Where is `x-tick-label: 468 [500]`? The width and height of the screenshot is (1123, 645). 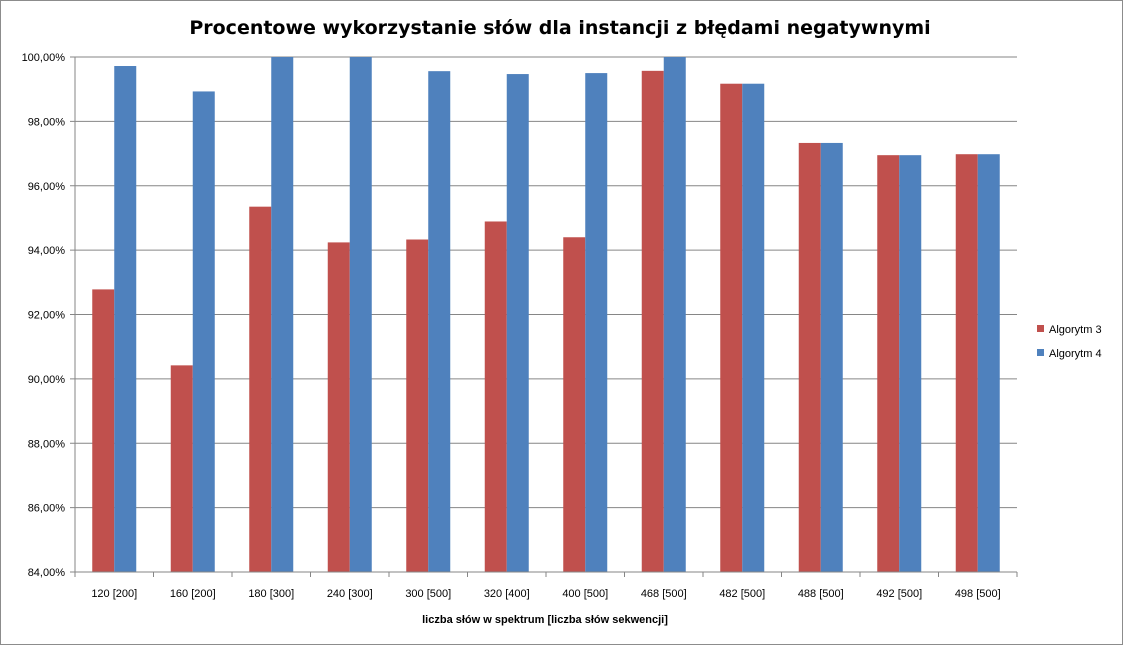
x-tick-label: 468 [500] is located at coordinates (664, 594).